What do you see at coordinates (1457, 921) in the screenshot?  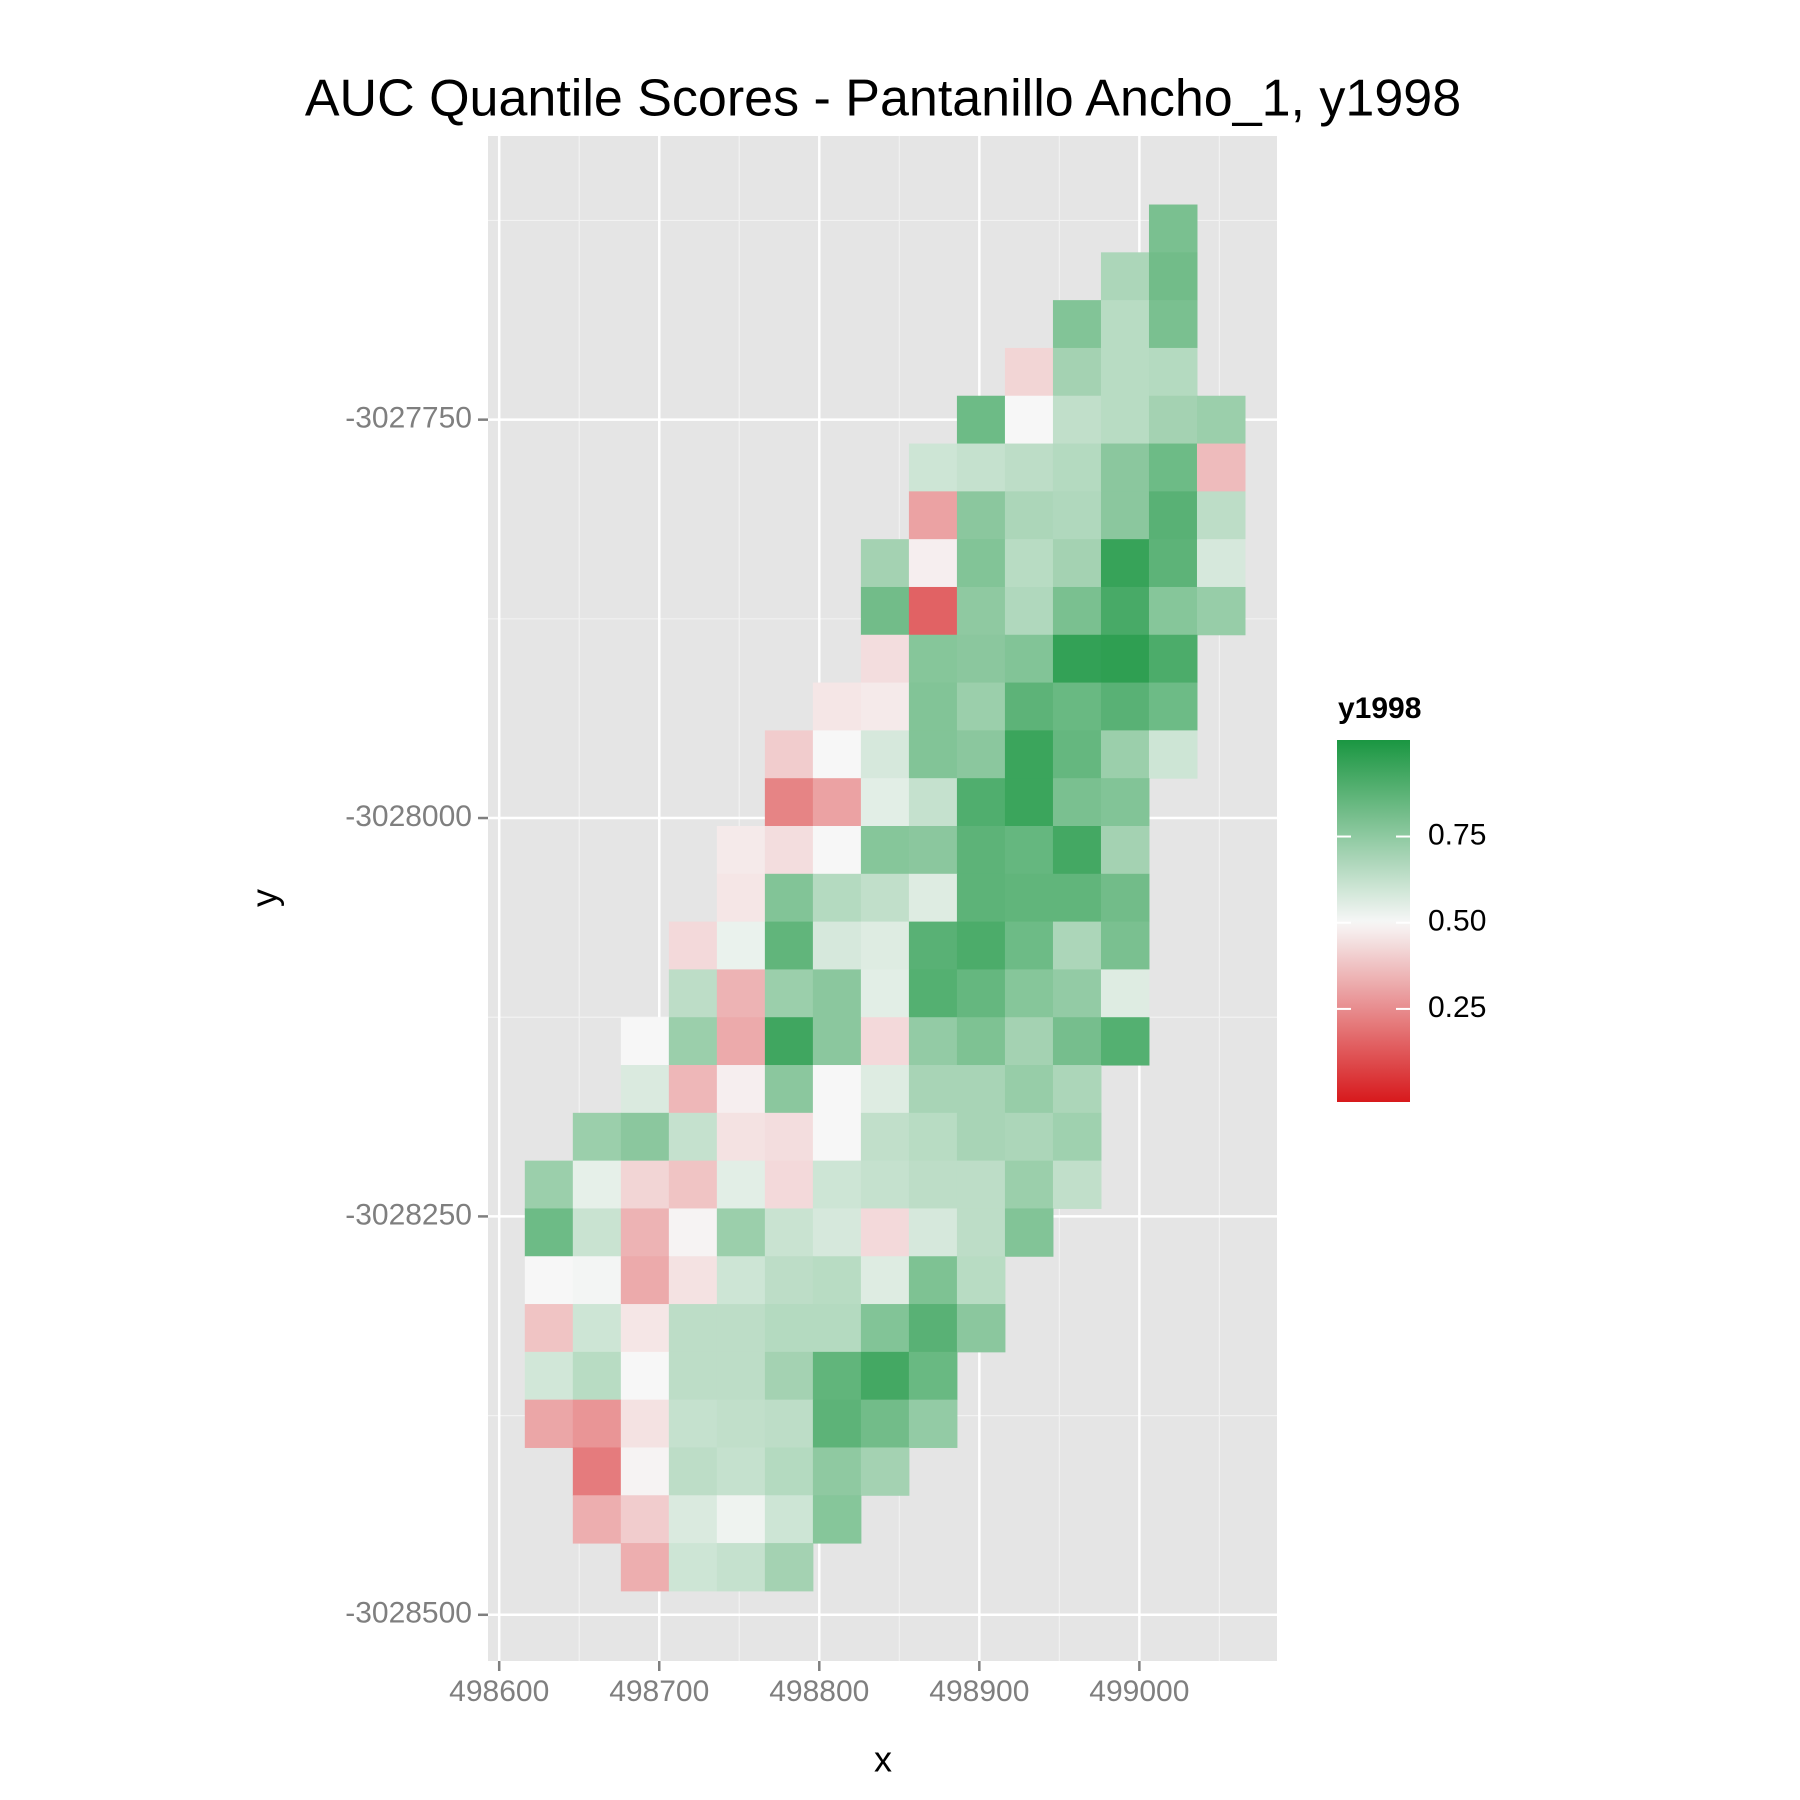 I see `colorbar-label: 0.50` at bounding box center [1457, 921].